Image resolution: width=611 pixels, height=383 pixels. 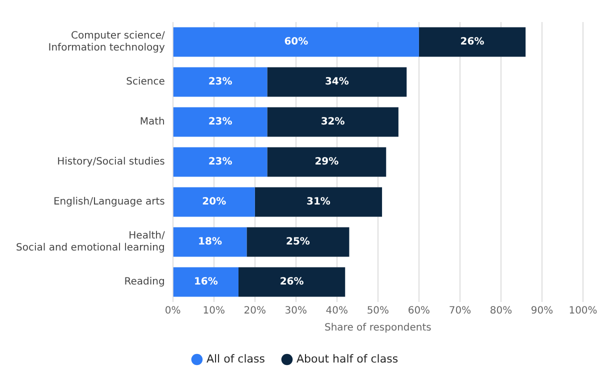 I want to click on x-tick-label: 90%, so click(x=542, y=311).